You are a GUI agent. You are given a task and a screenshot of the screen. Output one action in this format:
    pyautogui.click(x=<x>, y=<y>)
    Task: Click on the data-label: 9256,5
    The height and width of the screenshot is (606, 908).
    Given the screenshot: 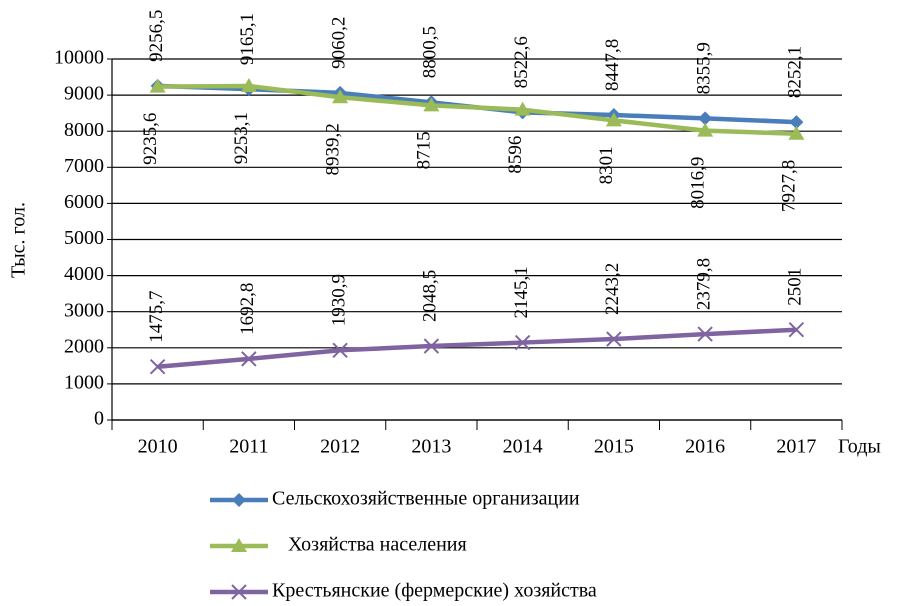 What is the action you would take?
    pyautogui.click(x=156, y=36)
    